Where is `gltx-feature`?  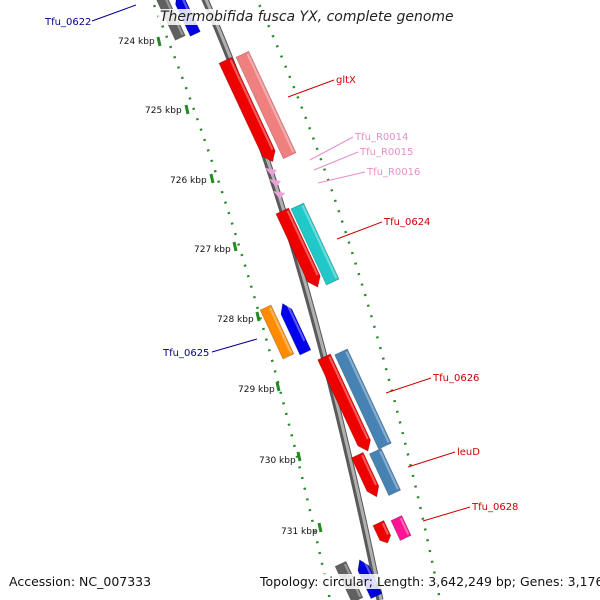 gltx-feature is located at coordinates (266, 105).